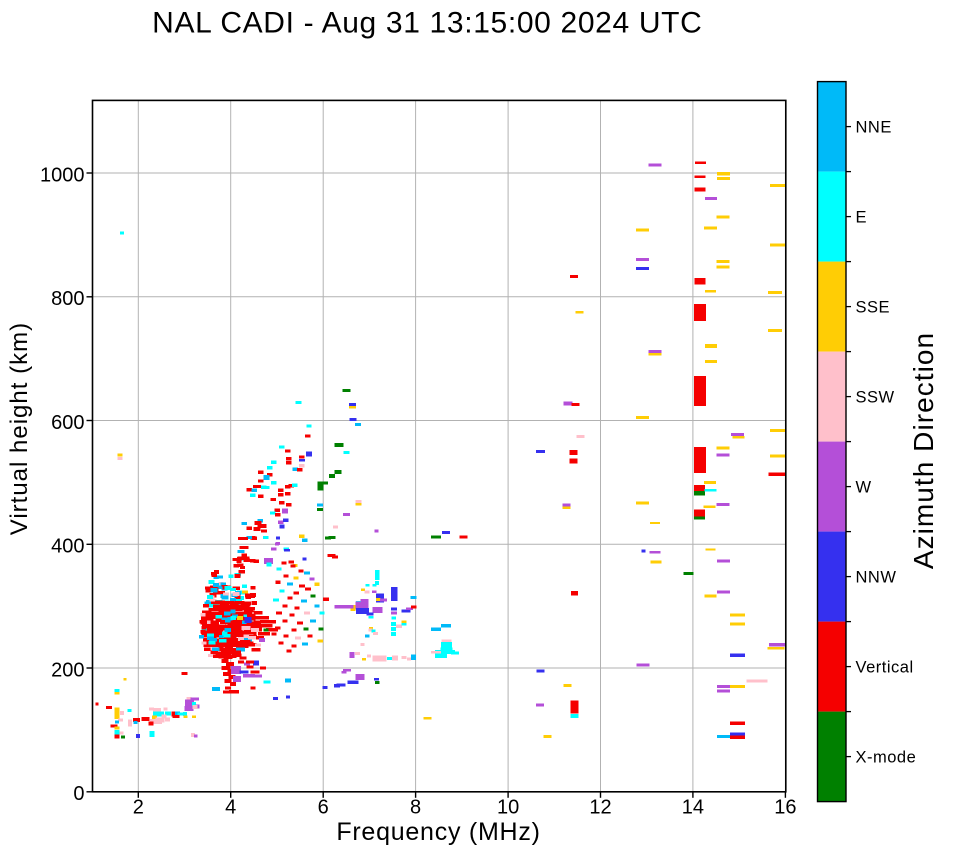  I want to click on svg-text: 600, so click(67, 423).